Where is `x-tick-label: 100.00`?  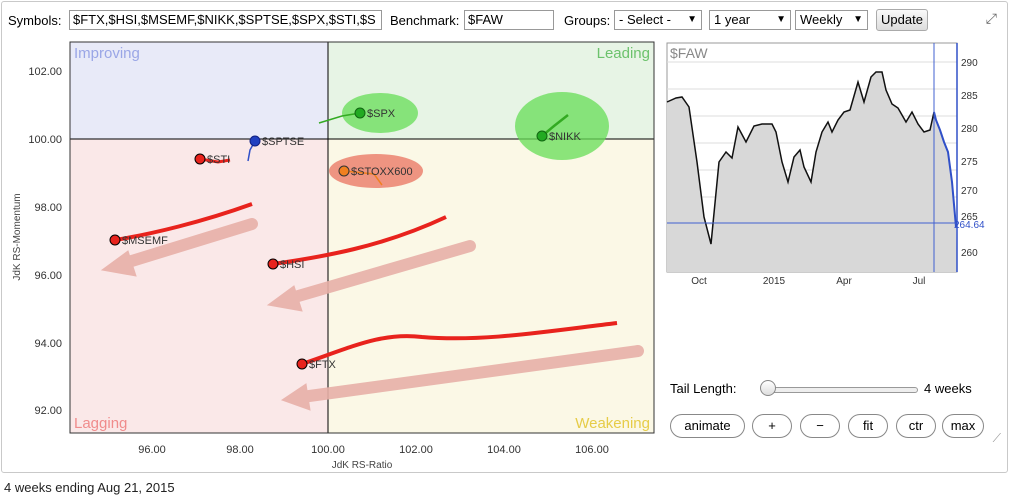
x-tick-label: 100.00 is located at coordinates (328, 450).